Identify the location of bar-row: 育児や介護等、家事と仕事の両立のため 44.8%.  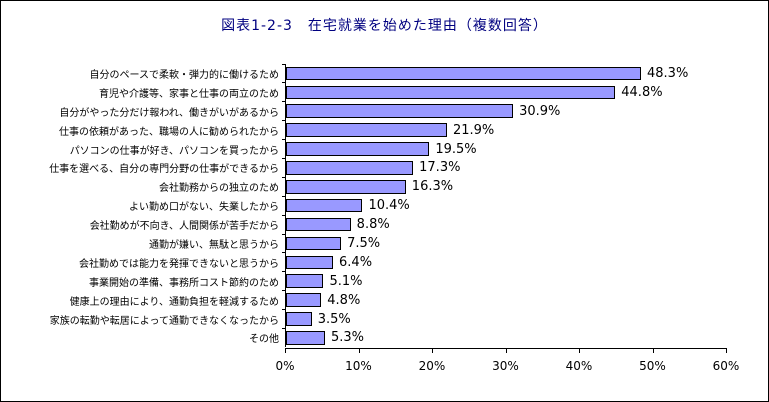
(384, 92).